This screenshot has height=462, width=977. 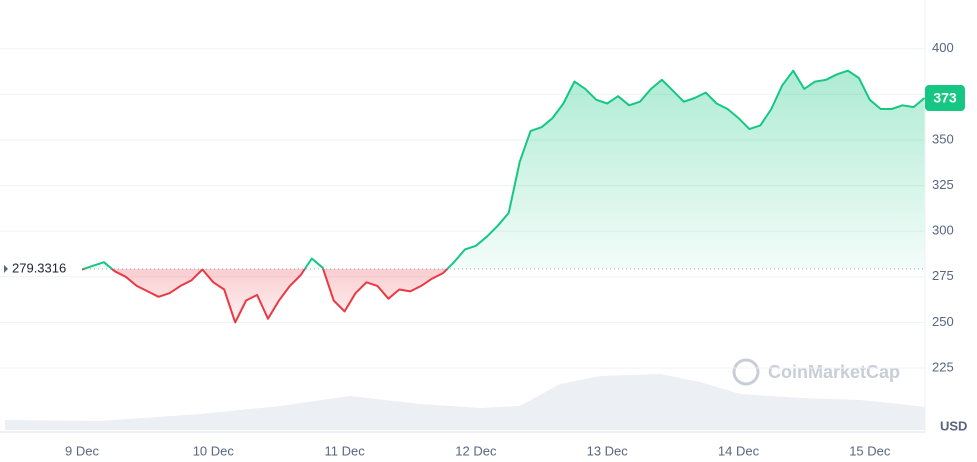 What do you see at coordinates (476, 450) in the screenshot?
I see `x-tick-label: 12 Dec` at bounding box center [476, 450].